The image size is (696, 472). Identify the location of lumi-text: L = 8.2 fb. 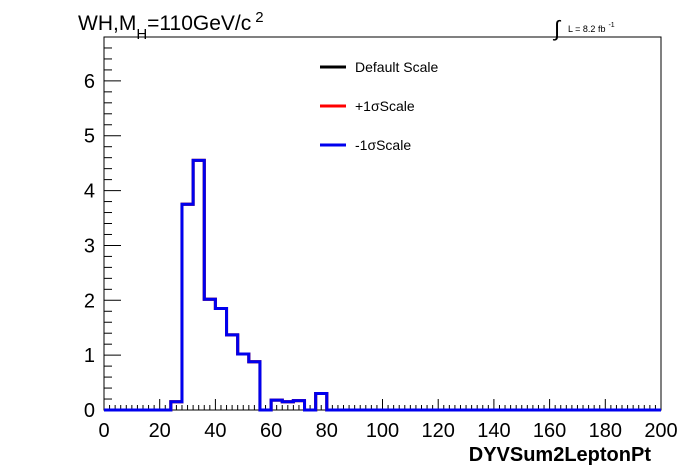
(586, 29).